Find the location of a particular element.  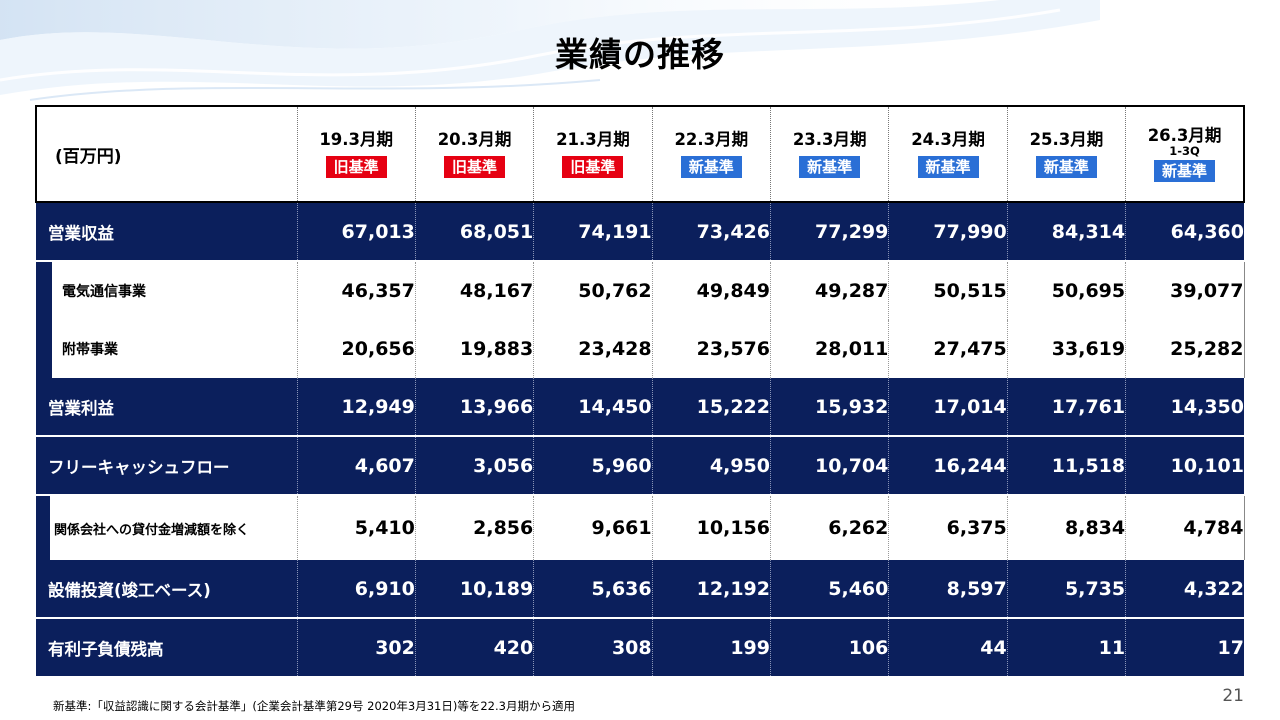

row-label: 有利子負債残高 is located at coordinates (106, 649).